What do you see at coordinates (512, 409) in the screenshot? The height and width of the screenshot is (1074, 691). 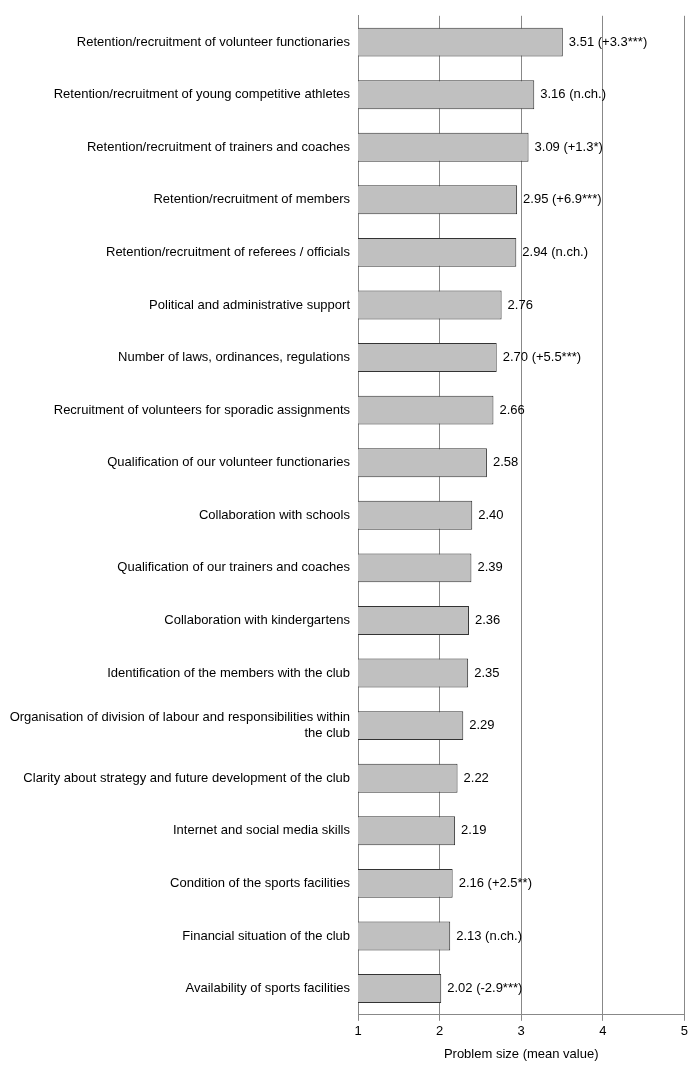 I see `data-label: 2.66` at bounding box center [512, 409].